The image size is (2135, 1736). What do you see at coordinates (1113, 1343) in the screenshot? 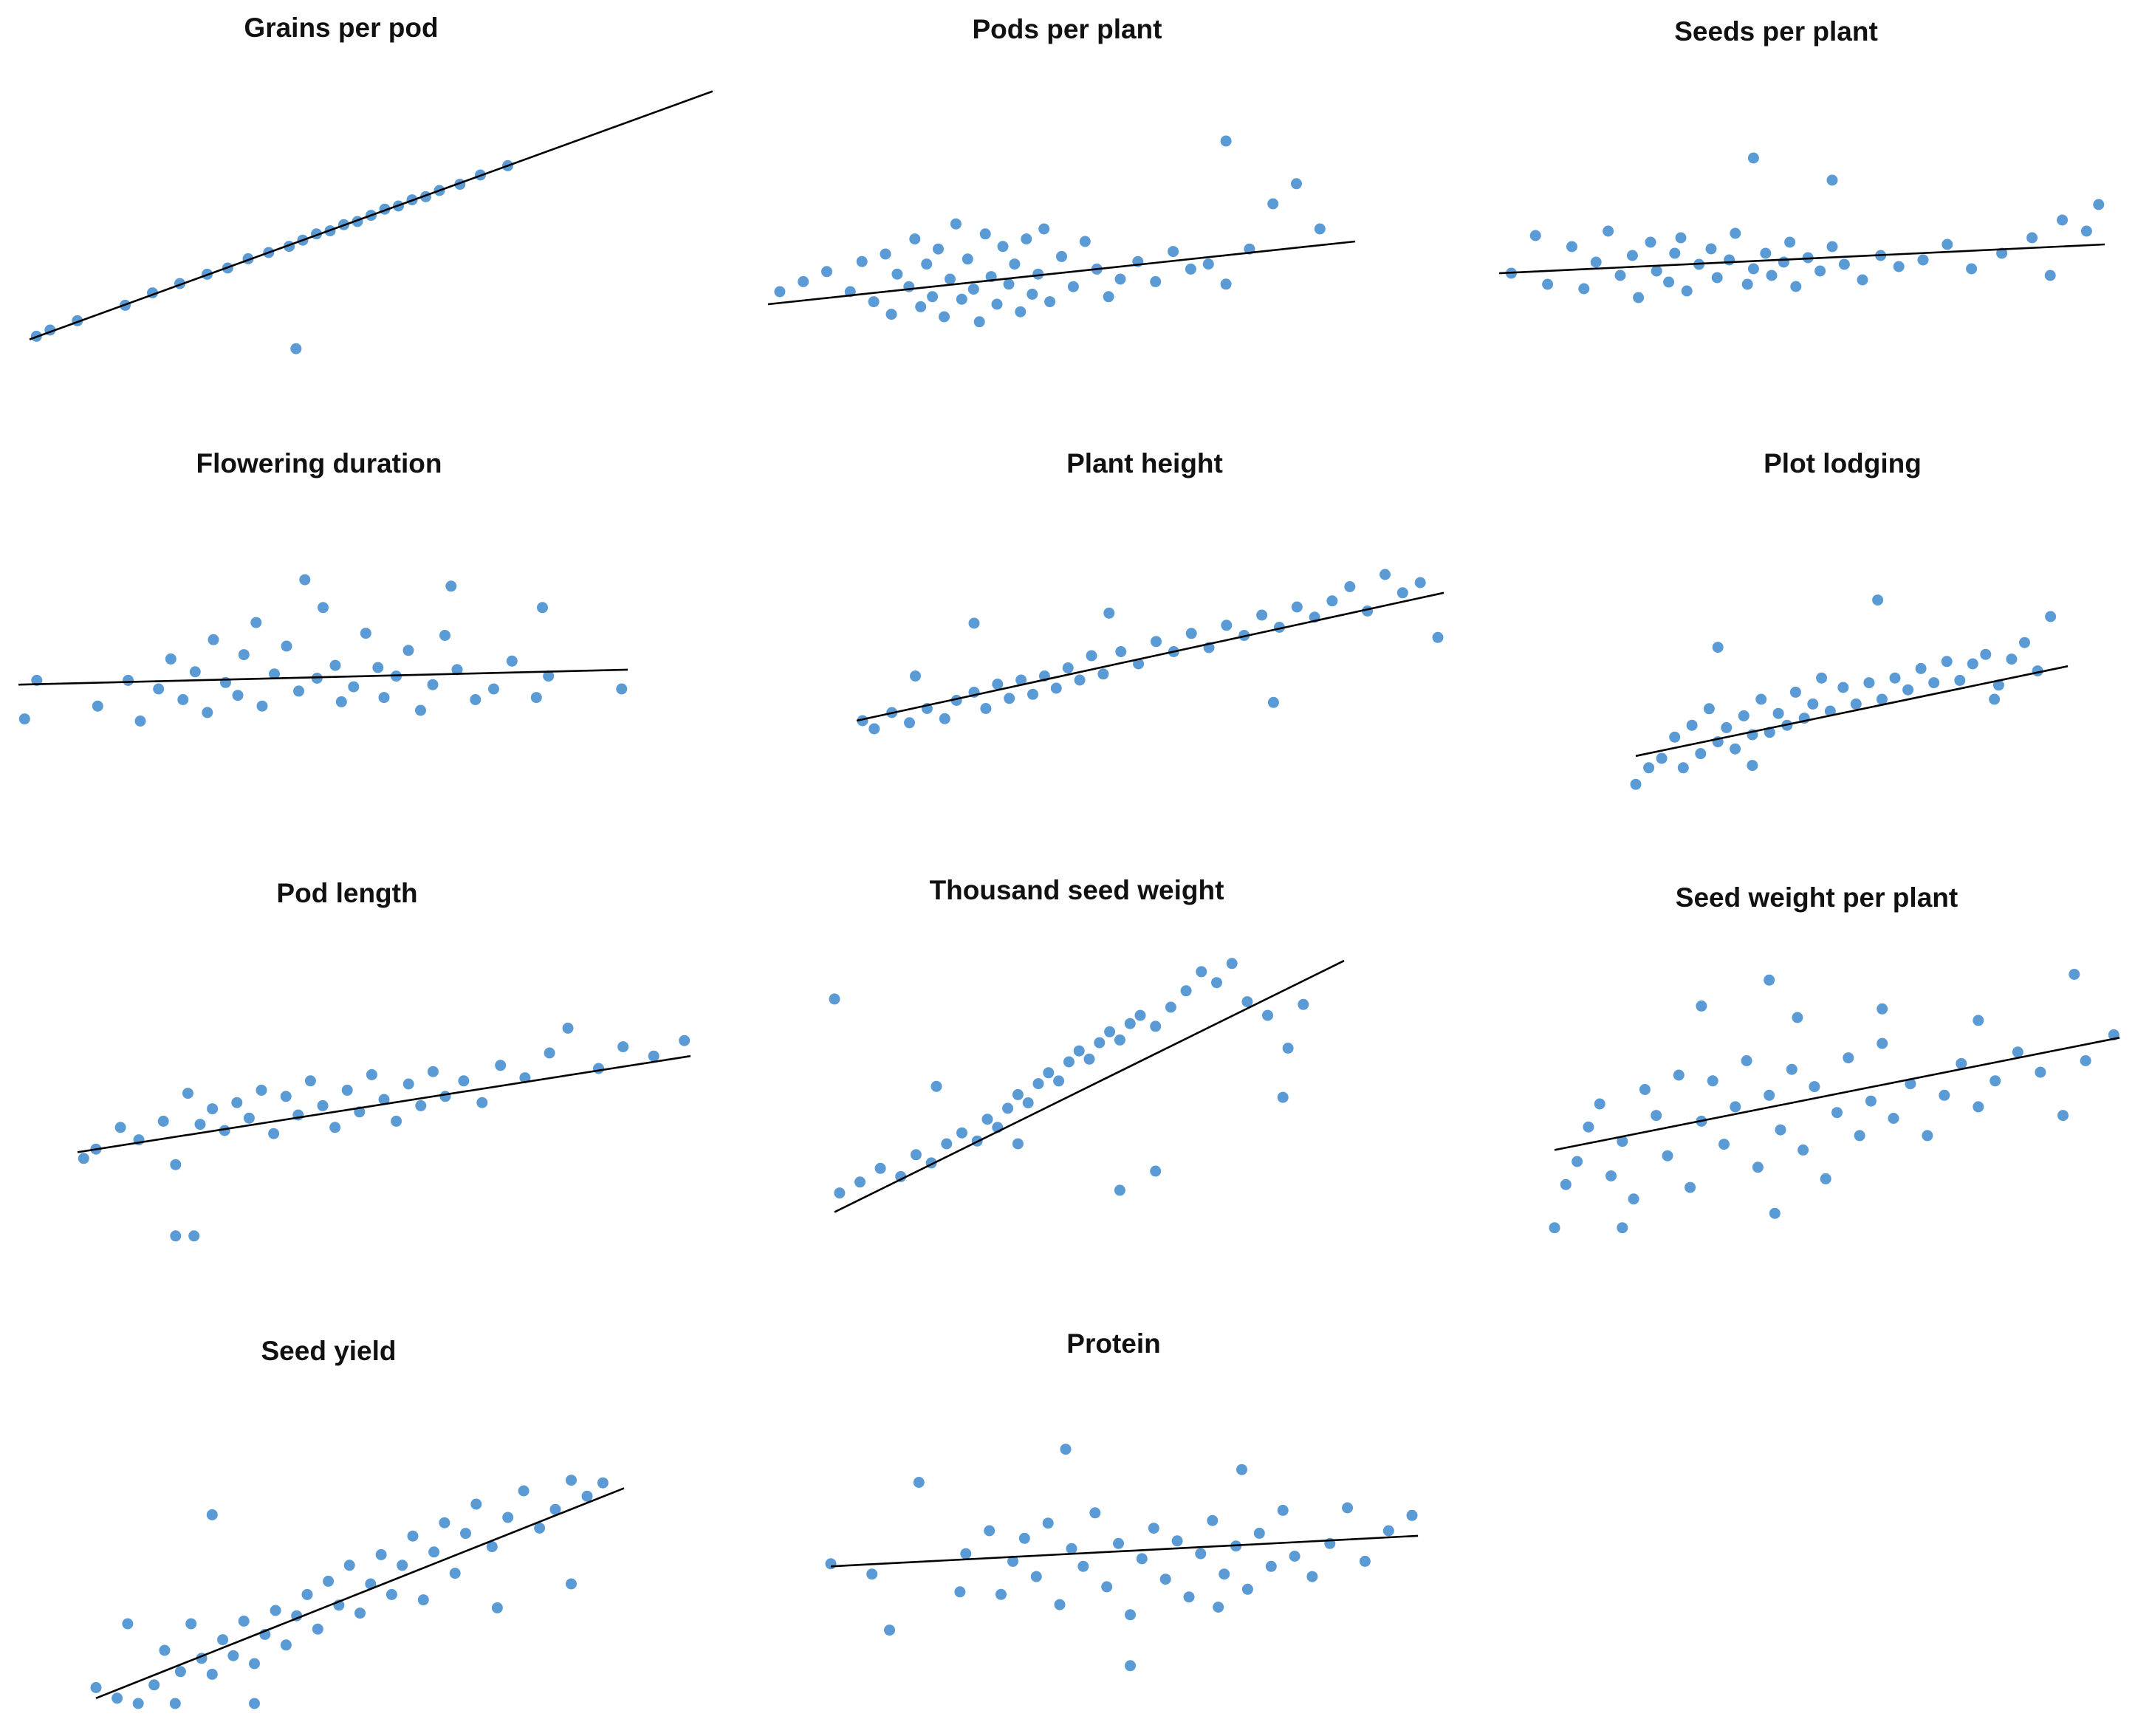
I see `panel-title-protein: Protein` at bounding box center [1113, 1343].